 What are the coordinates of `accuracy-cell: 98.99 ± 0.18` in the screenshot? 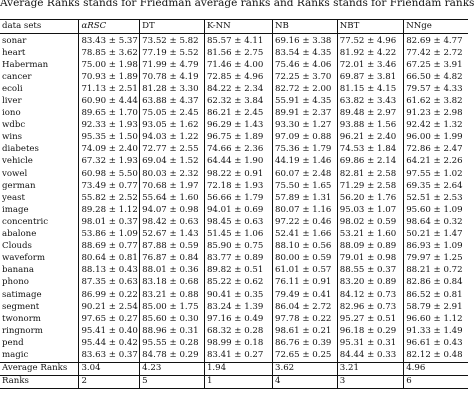 It's located at (239, 343).